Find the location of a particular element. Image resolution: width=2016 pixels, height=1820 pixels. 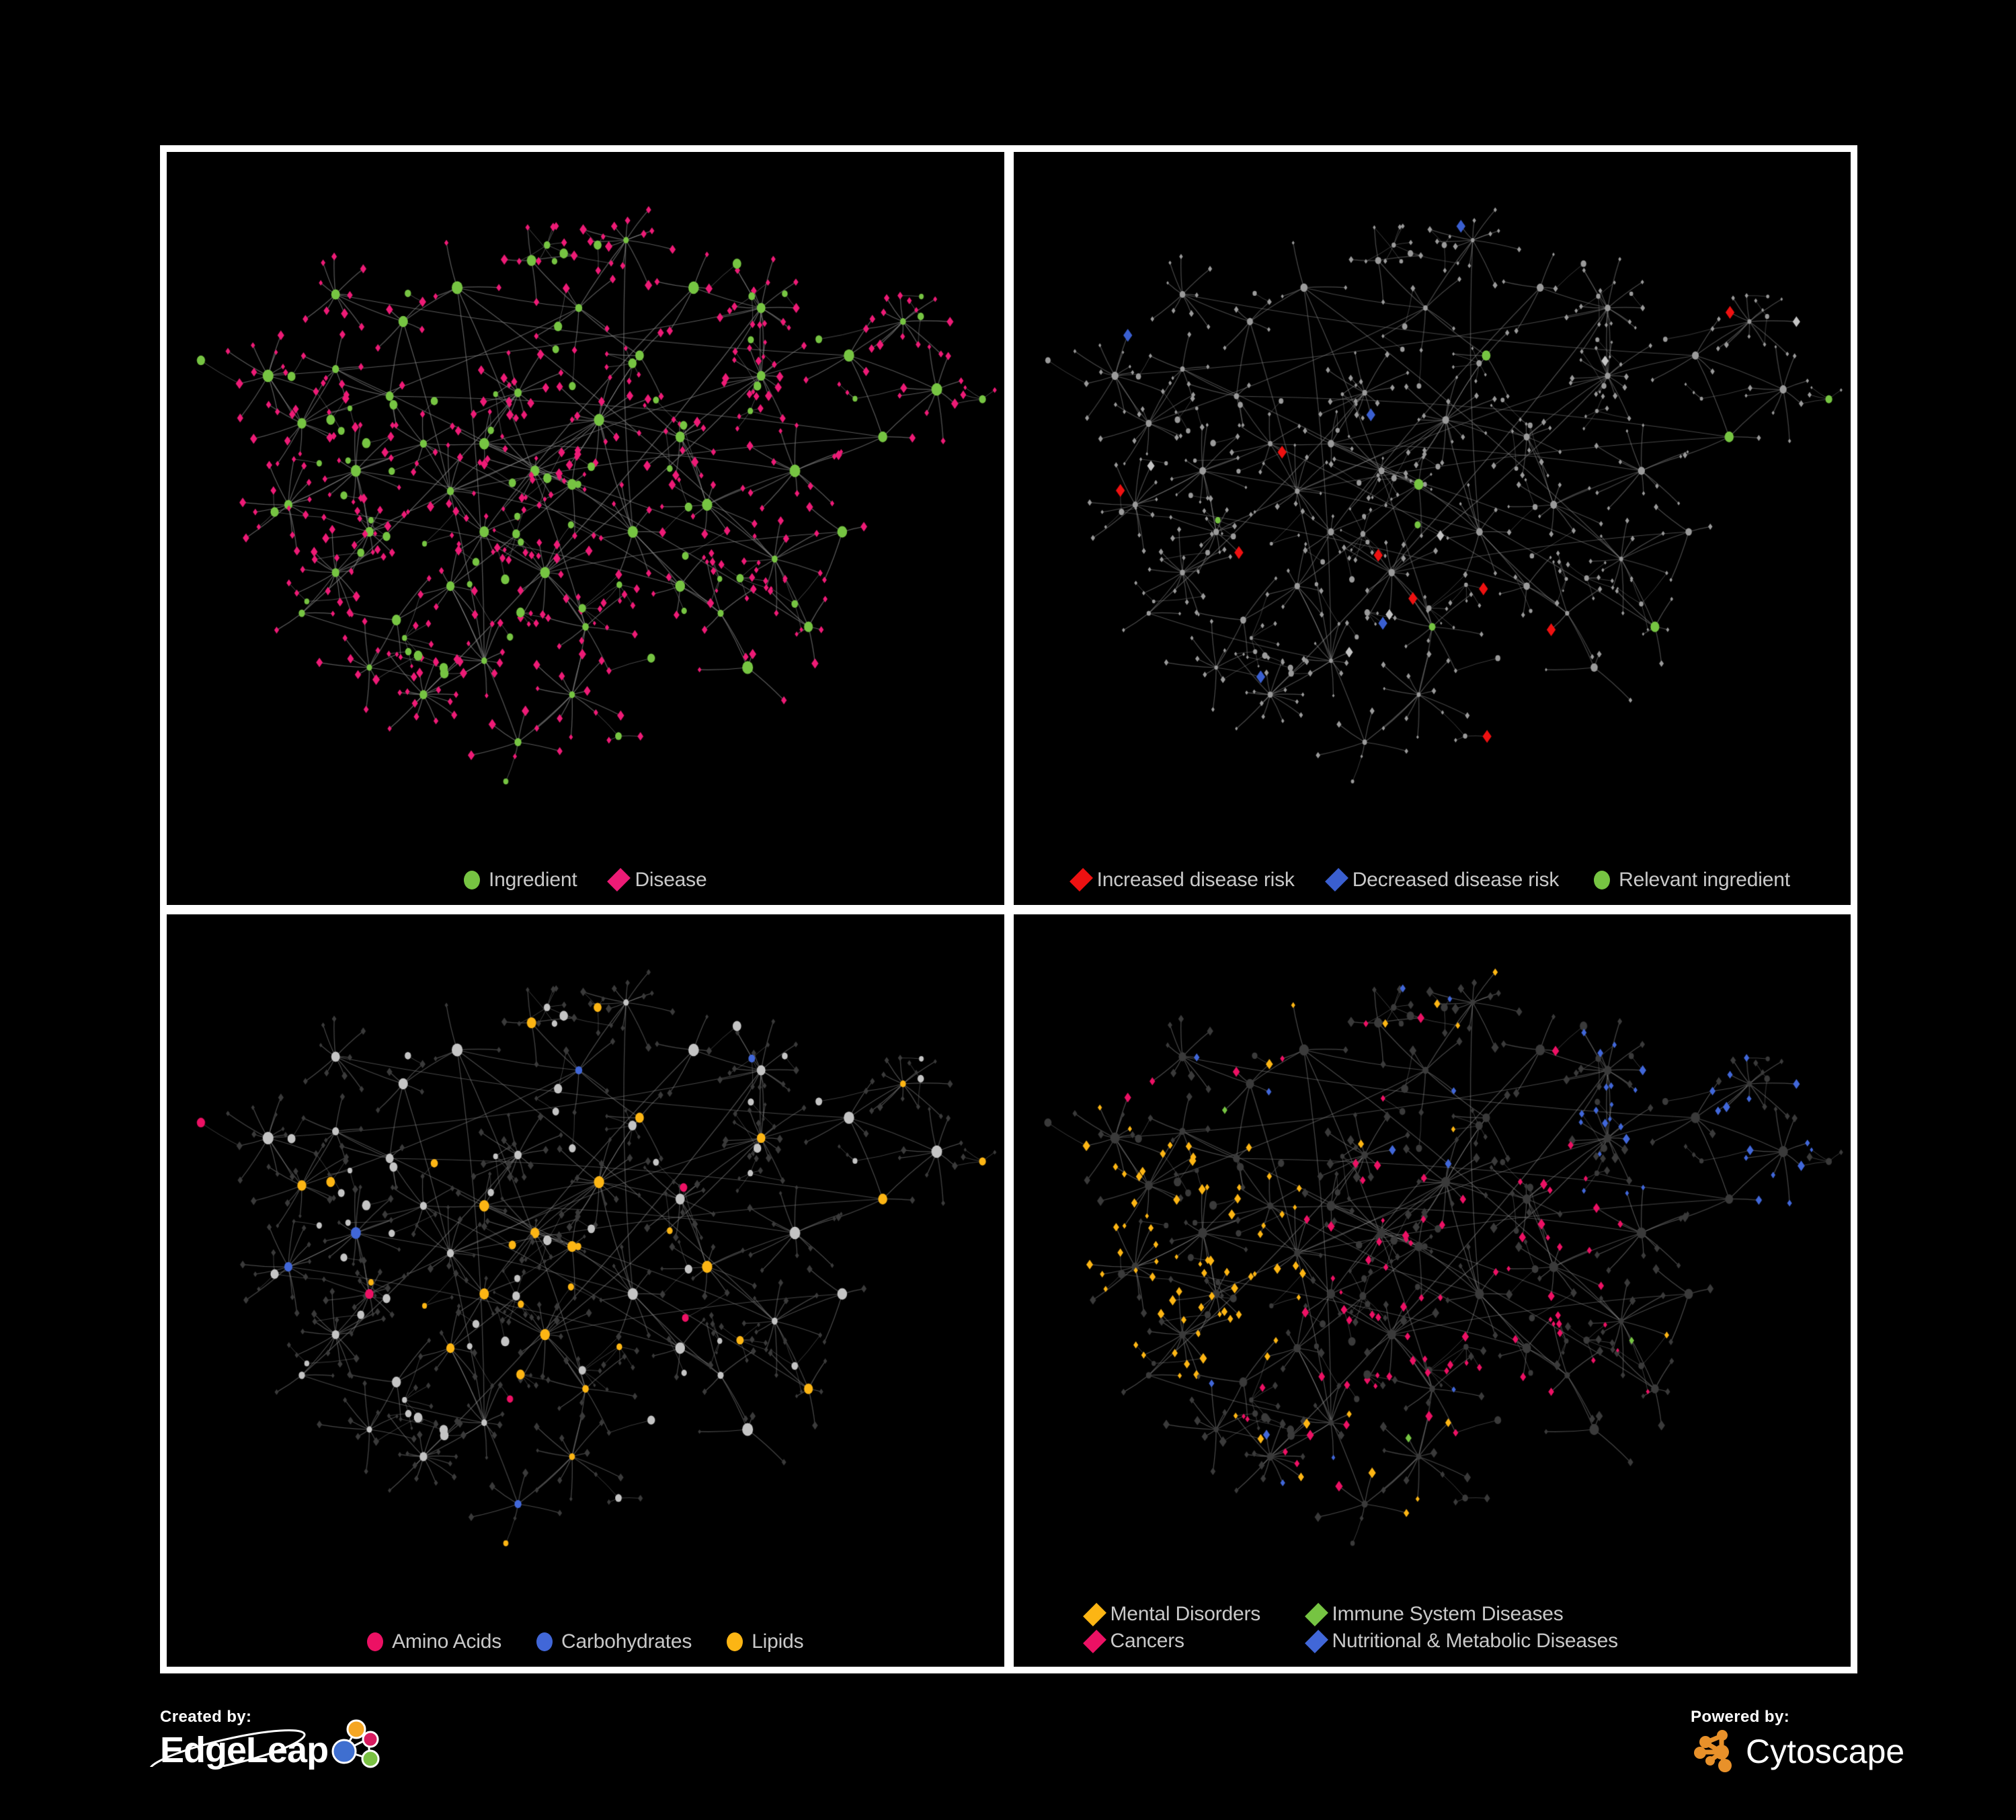

cytoscape-wordmark: Cytoscape is located at coordinates (1825, 1751).